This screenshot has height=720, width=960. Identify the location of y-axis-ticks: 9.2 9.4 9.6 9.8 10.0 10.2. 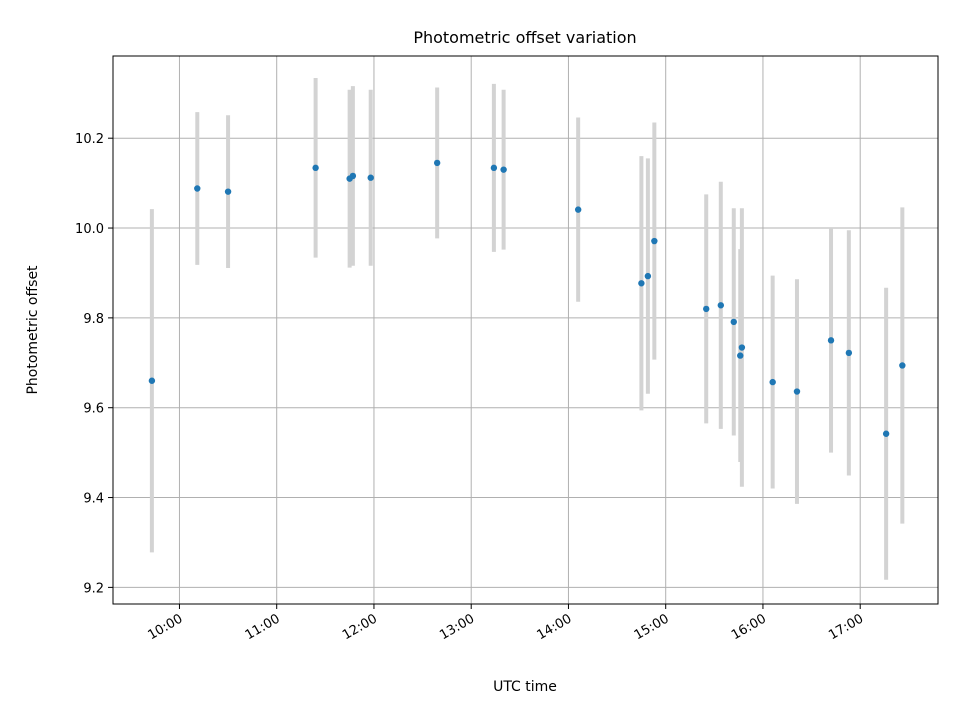
(94, 364).